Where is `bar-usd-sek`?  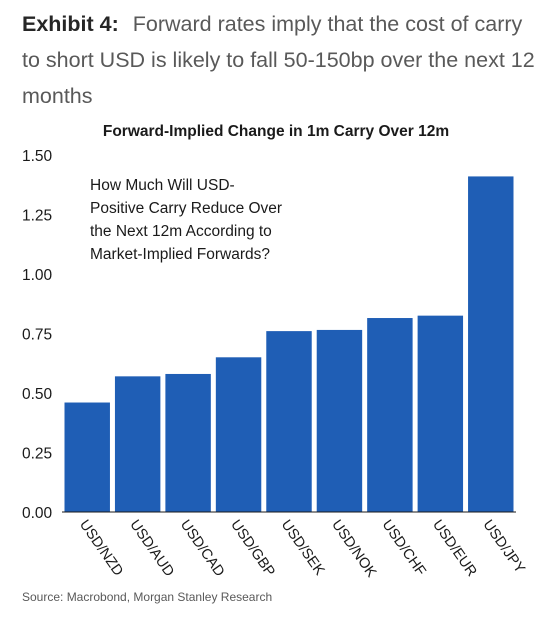 bar-usd-sek is located at coordinates (289, 421).